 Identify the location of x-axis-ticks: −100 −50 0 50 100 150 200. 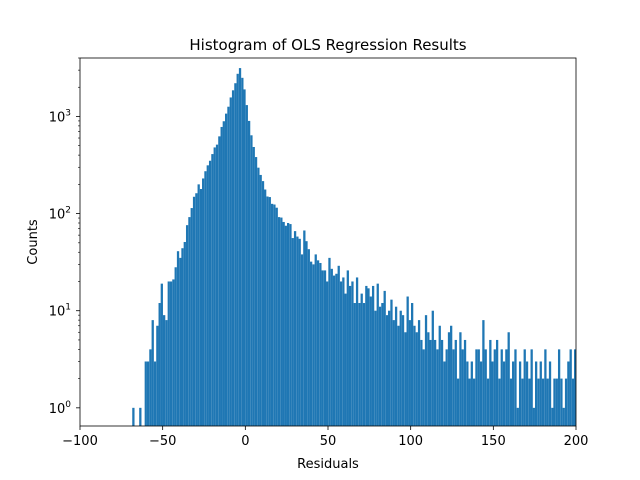
(325, 437).